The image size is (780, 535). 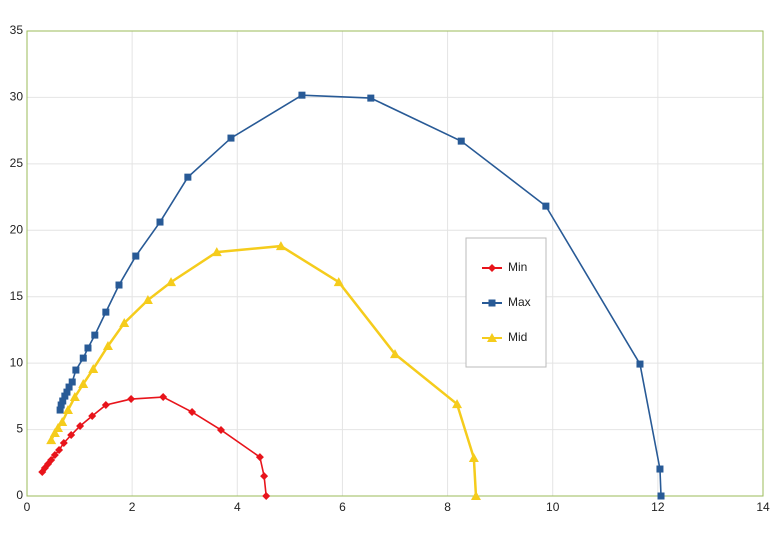 I want to click on y-tick-label: 25, so click(x=17, y=163).